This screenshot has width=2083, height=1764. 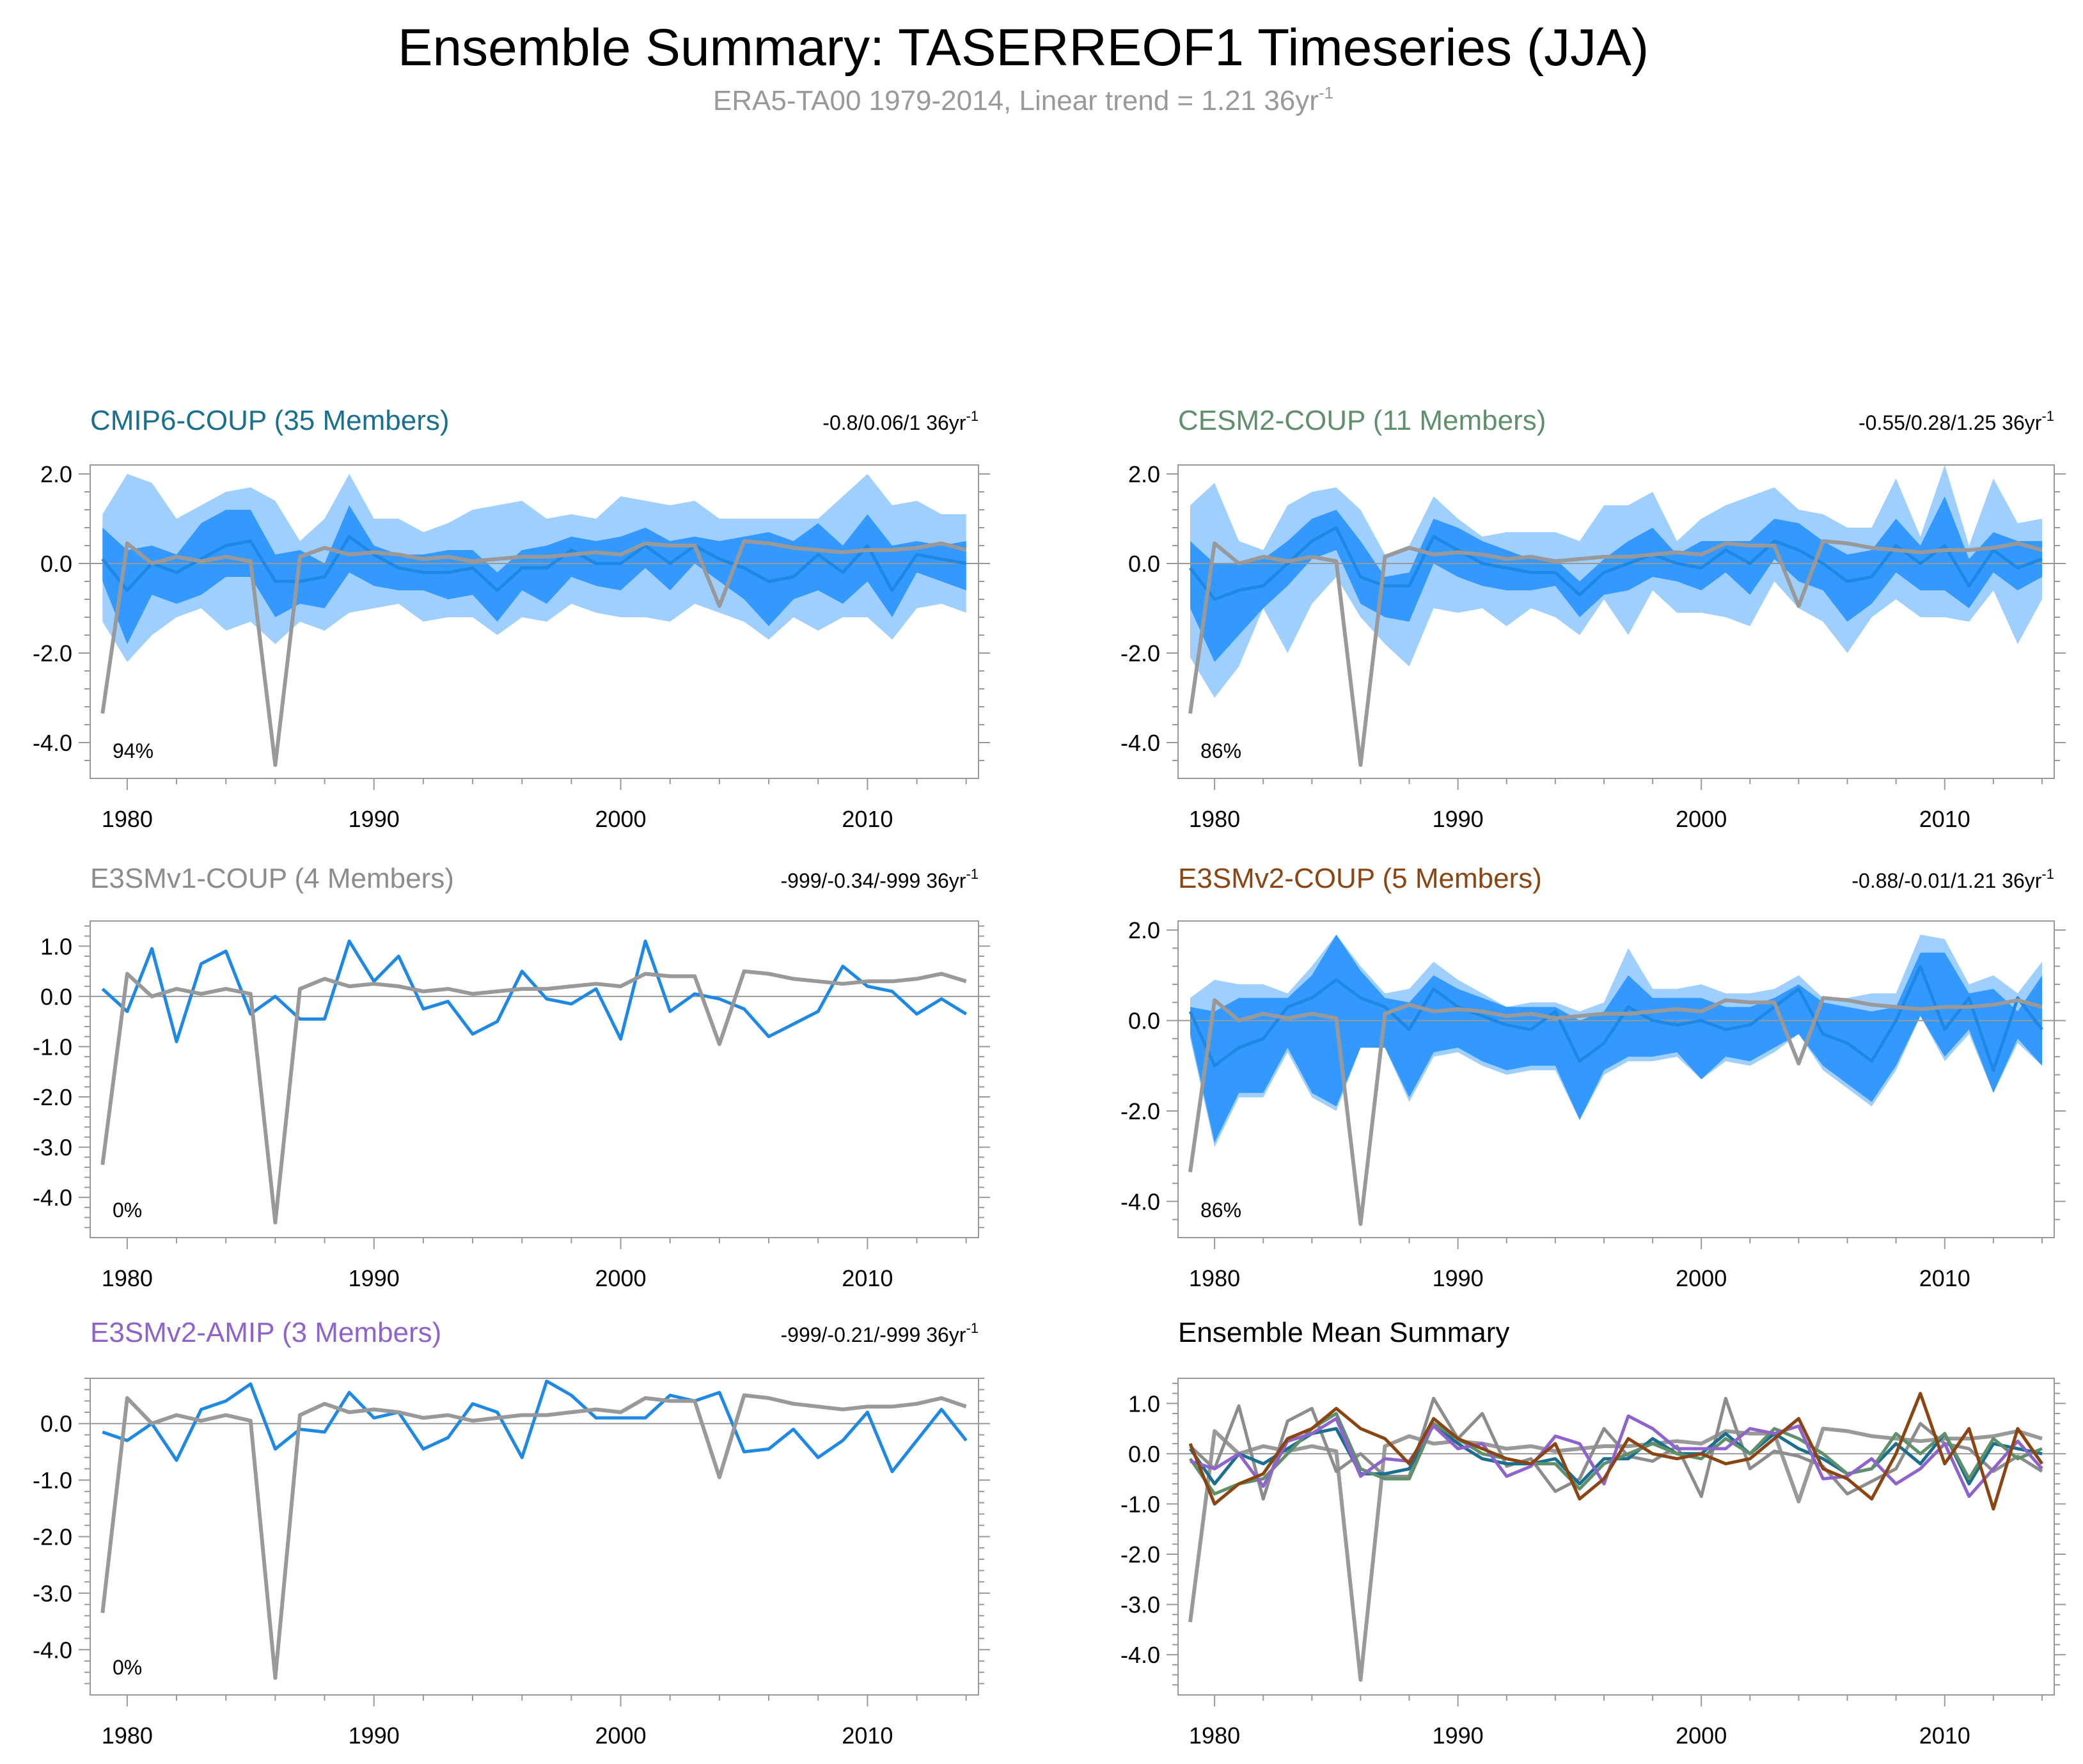 What do you see at coordinates (1220, 751) in the screenshot?
I see `agreement-percent: 86%` at bounding box center [1220, 751].